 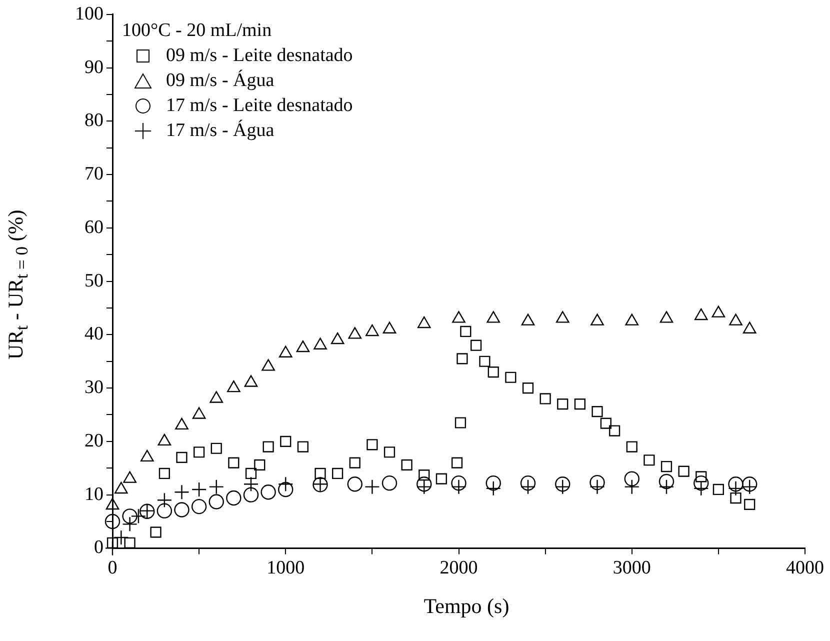 What do you see at coordinates (94, 281) in the screenshot?
I see `y-tick-label: 50` at bounding box center [94, 281].